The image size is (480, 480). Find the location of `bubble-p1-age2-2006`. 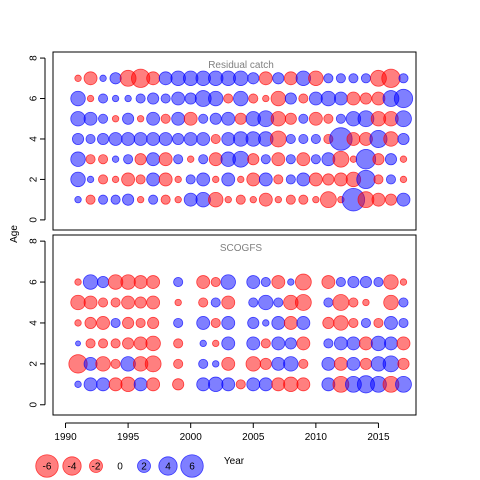

bubble-p1-age2-2006 is located at coordinates (265, 179).